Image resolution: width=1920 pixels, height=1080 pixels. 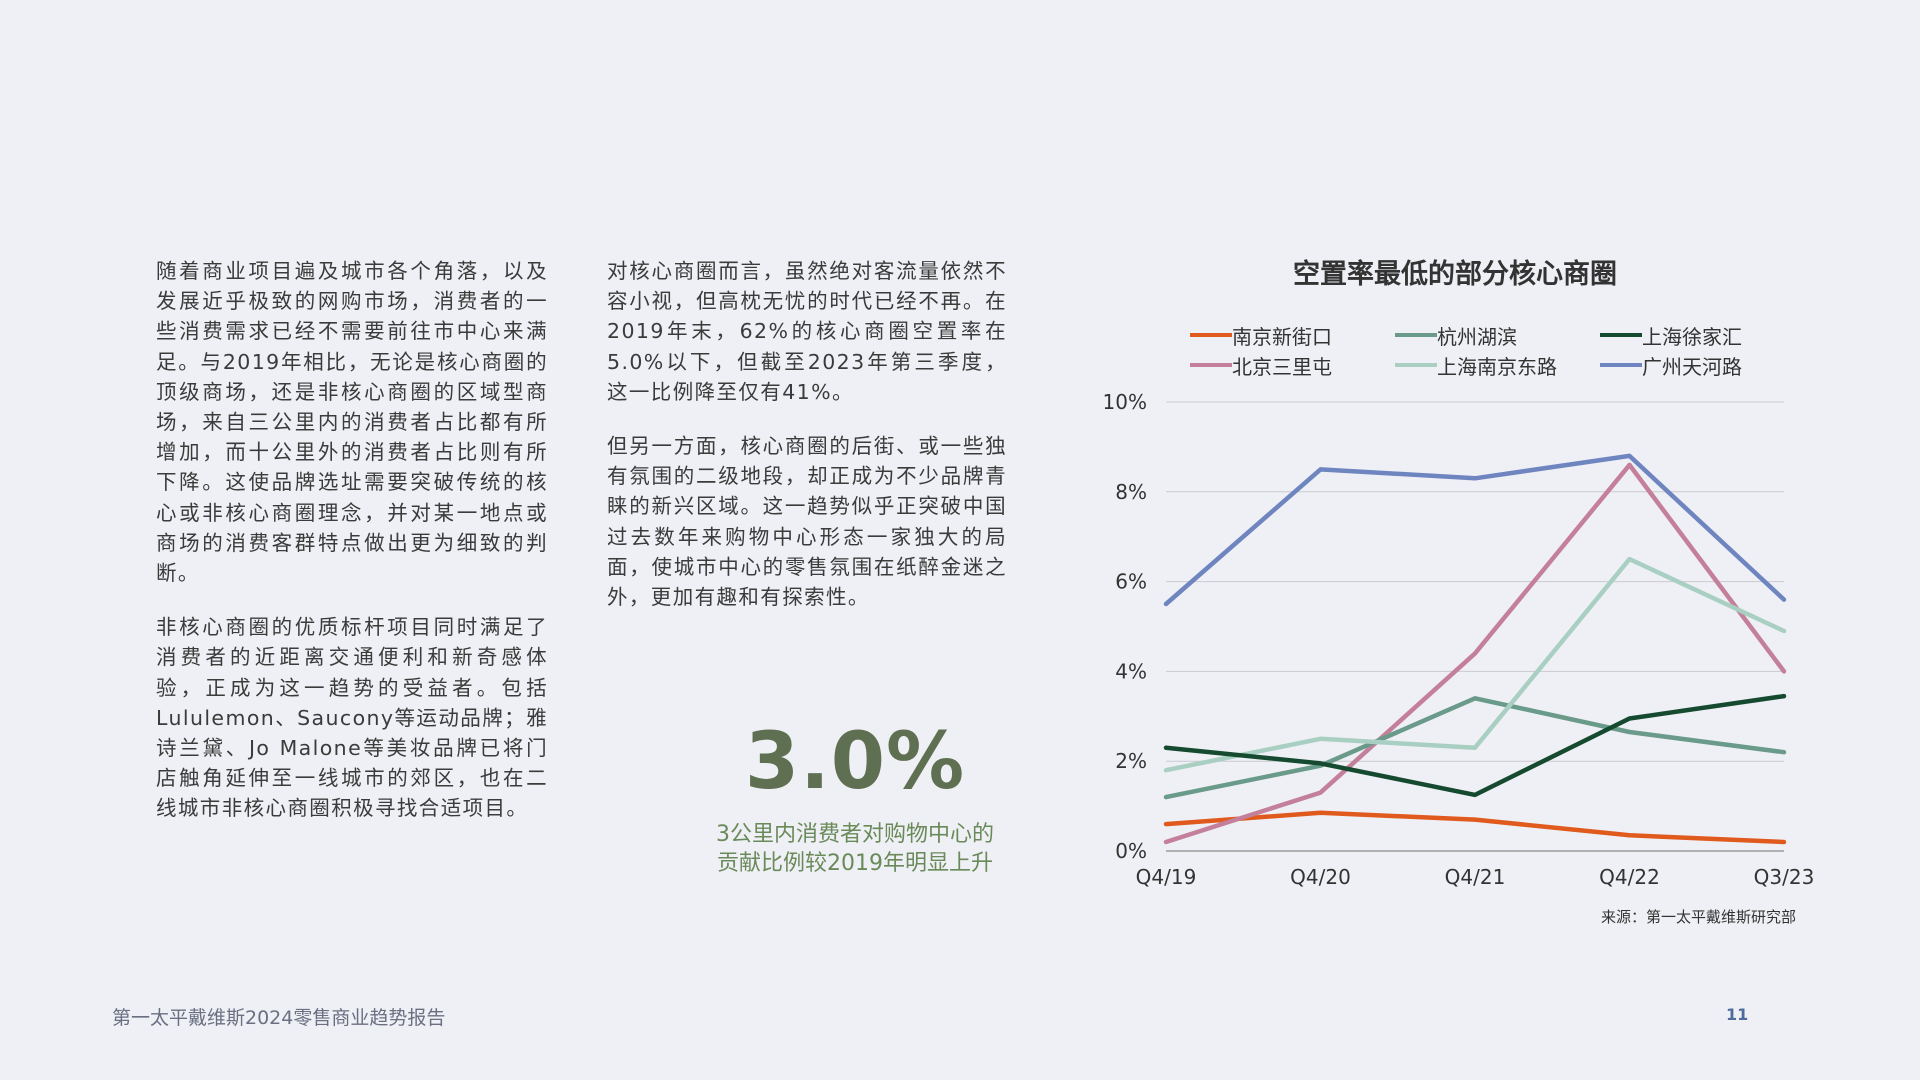 What do you see at coordinates (1629, 877) in the screenshot?
I see `x-tick-label: Q4/22` at bounding box center [1629, 877].